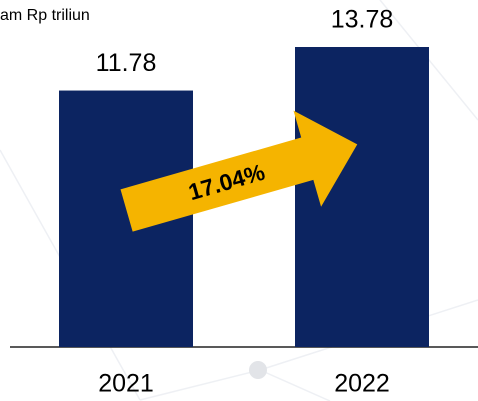 The image size is (478, 401). What do you see at coordinates (126, 384) in the screenshot?
I see `x-tick-label: 2021` at bounding box center [126, 384].